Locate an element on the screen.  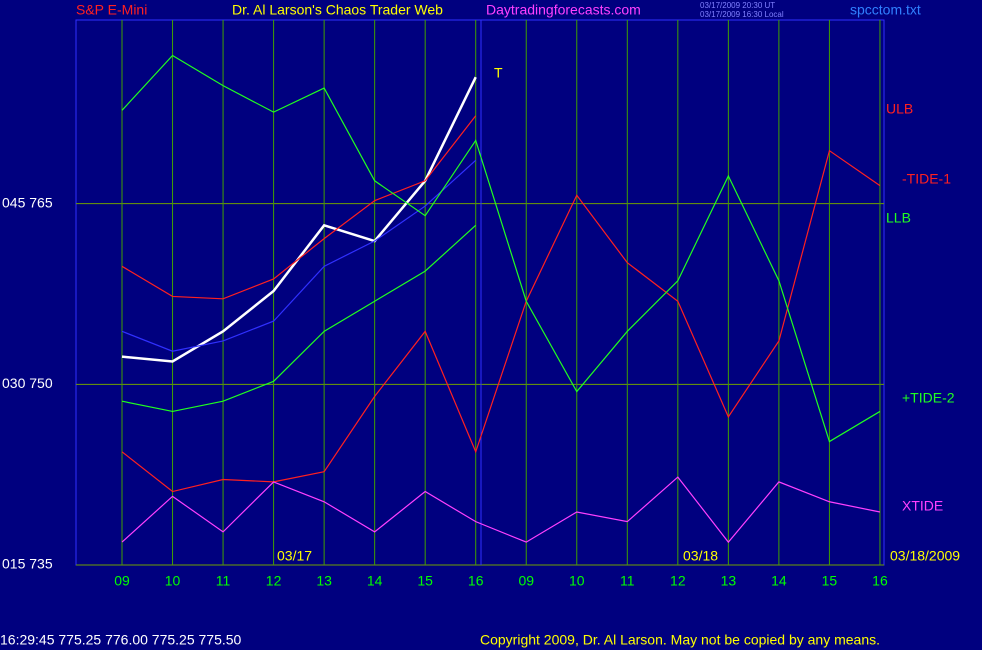
date-label: 03/18 is located at coordinates (700, 556).